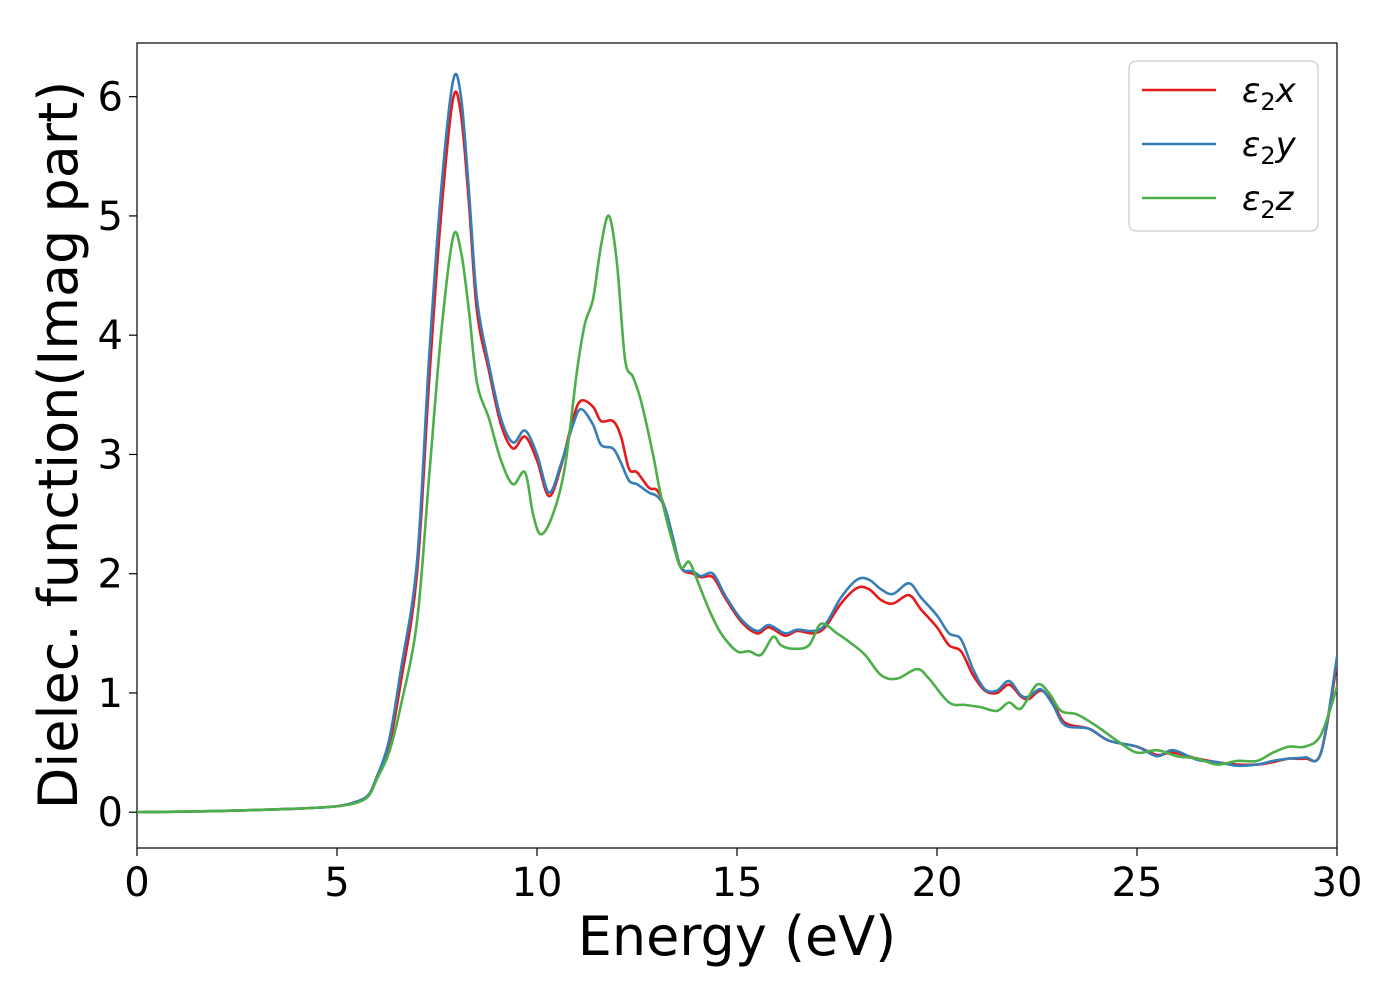 This screenshot has width=1400, height=1000. I want to click on legend-component: z, so click(1285, 199).